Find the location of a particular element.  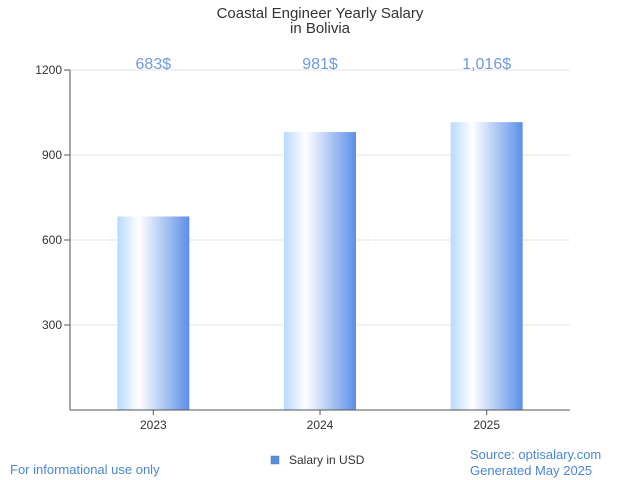

x-tick-label: 2025 is located at coordinates (486, 425).